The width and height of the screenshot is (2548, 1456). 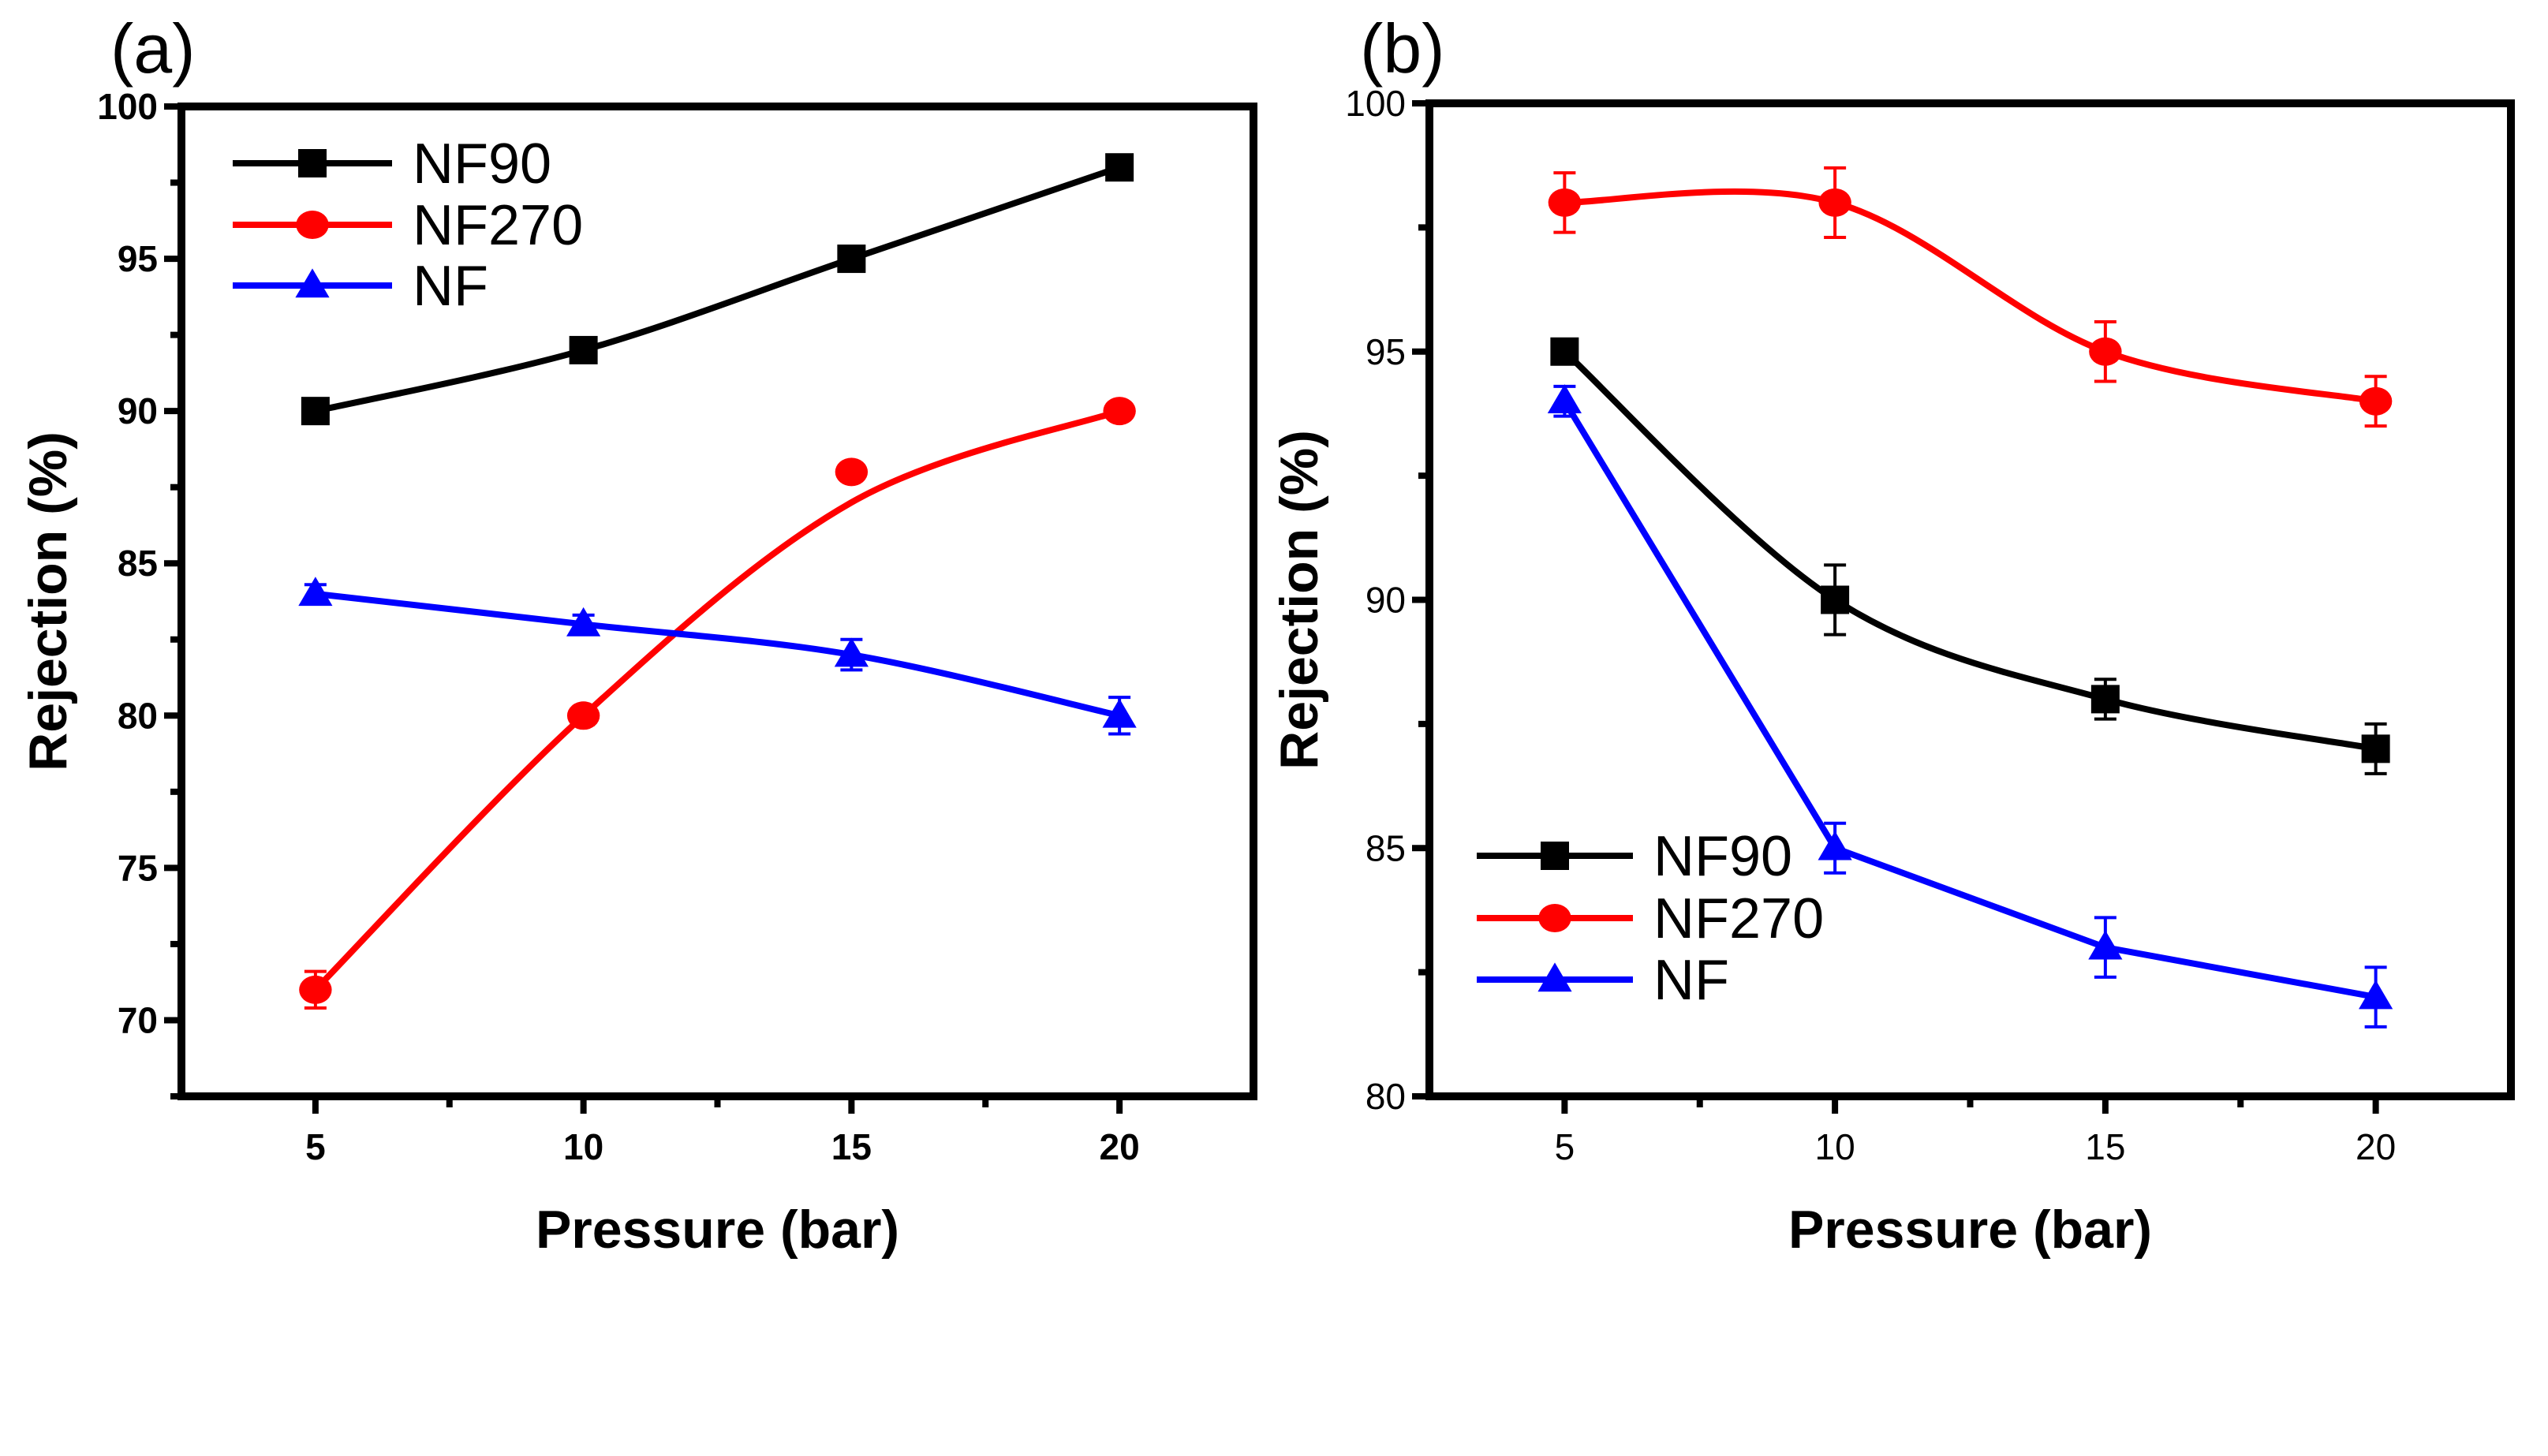 I want to click on y-tick-label: 75, so click(x=138, y=867).